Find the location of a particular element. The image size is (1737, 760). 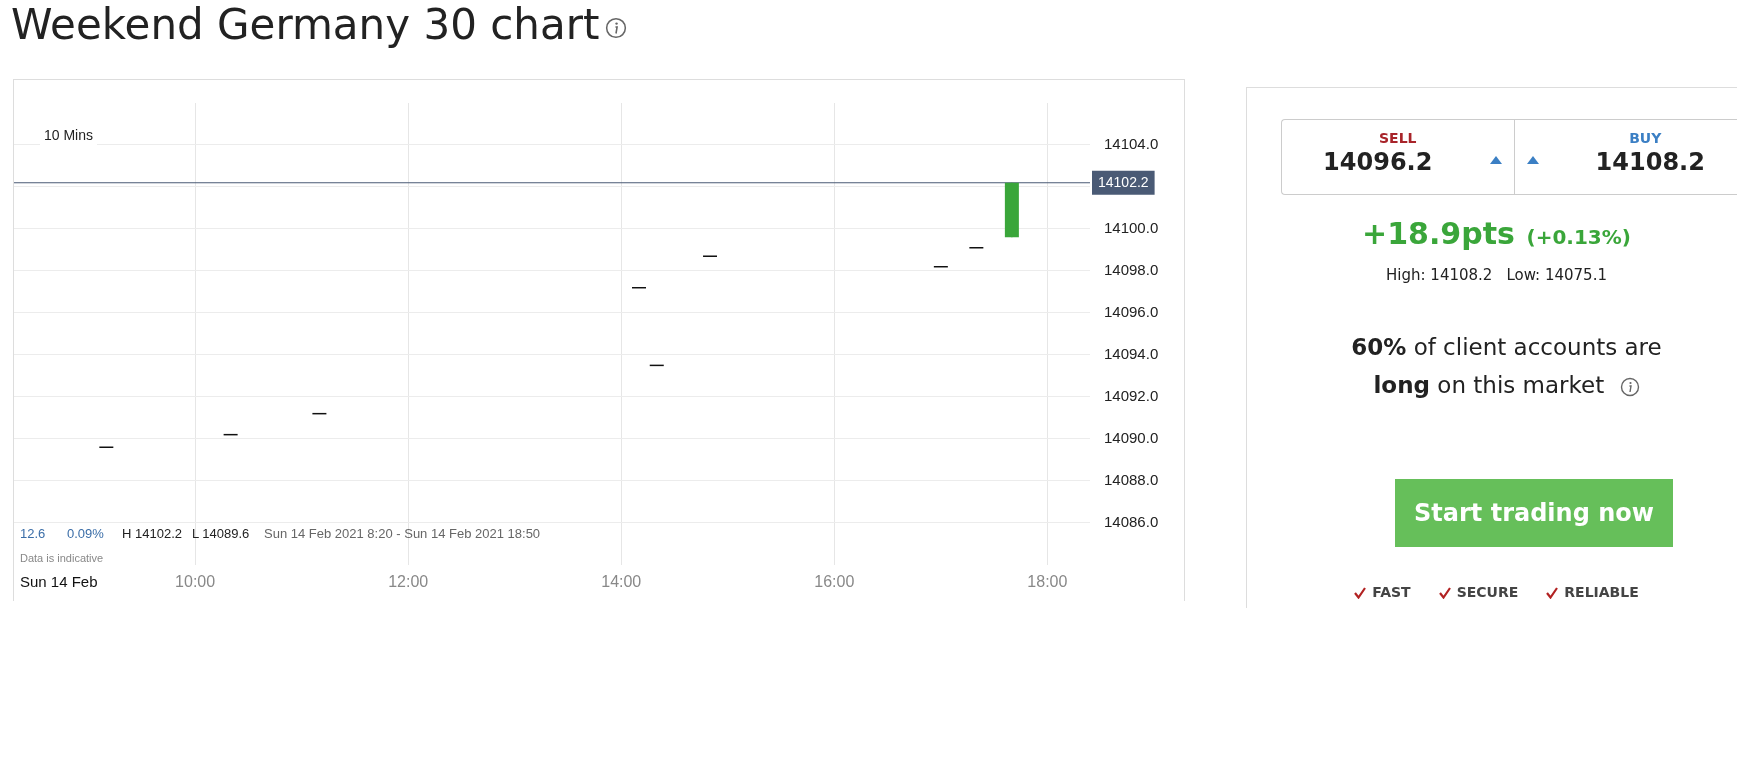

text: long is located at coordinates (1402, 385).